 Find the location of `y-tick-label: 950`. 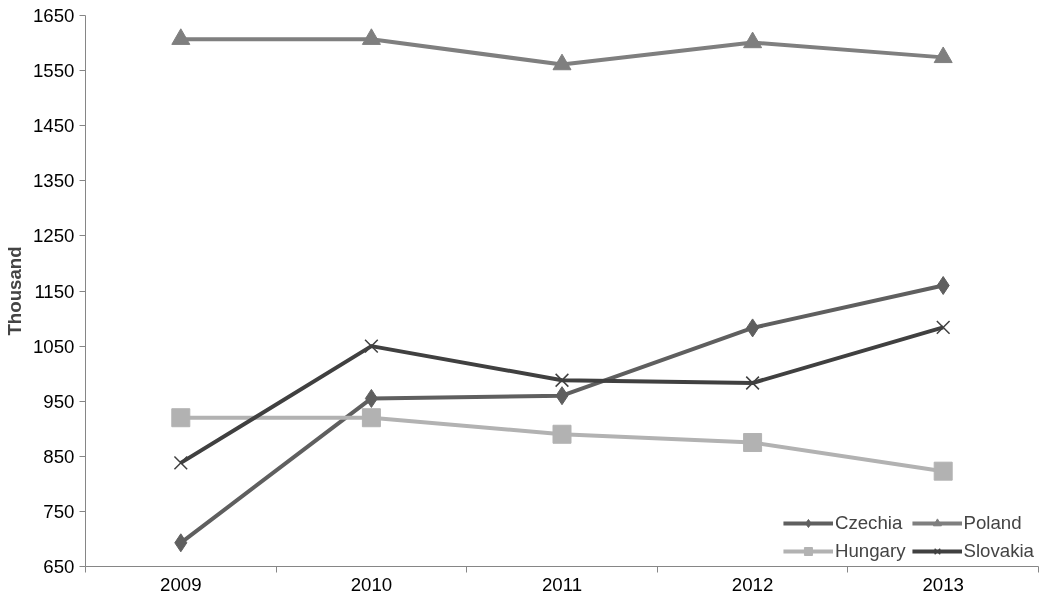

y-tick-label: 950 is located at coordinates (59, 401).